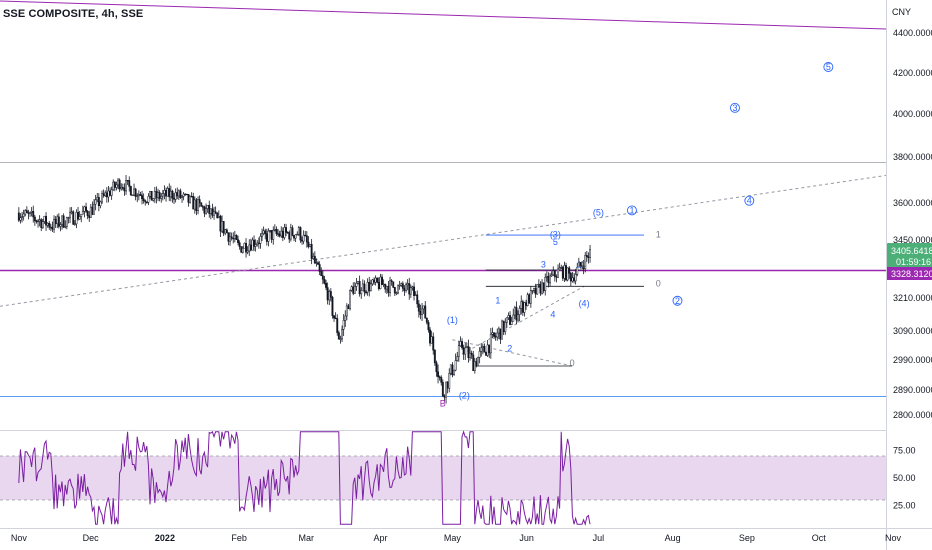 The width and height of the screenshot is (932, 550). What do you see at coordinates (749, 200) in the screenshot?
I see `wave-circle` at bounding box center [749, 200].